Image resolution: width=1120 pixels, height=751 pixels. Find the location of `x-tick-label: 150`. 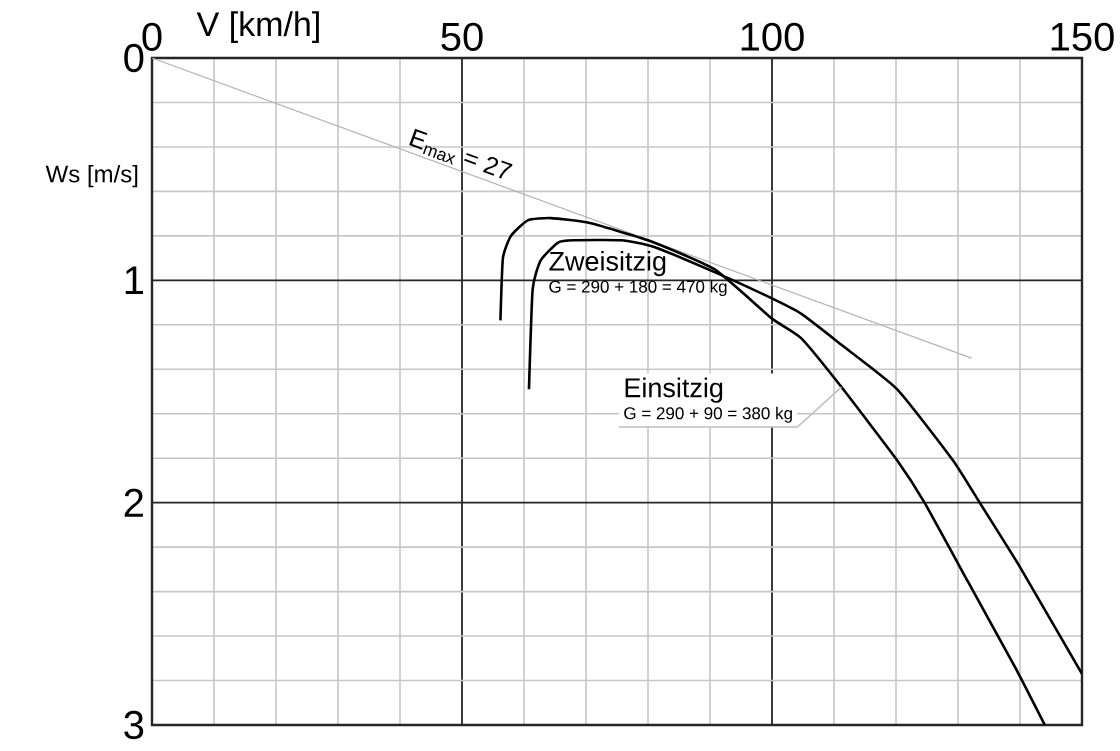

x-tick-label: 150 is located at coordinates (1082, 36).